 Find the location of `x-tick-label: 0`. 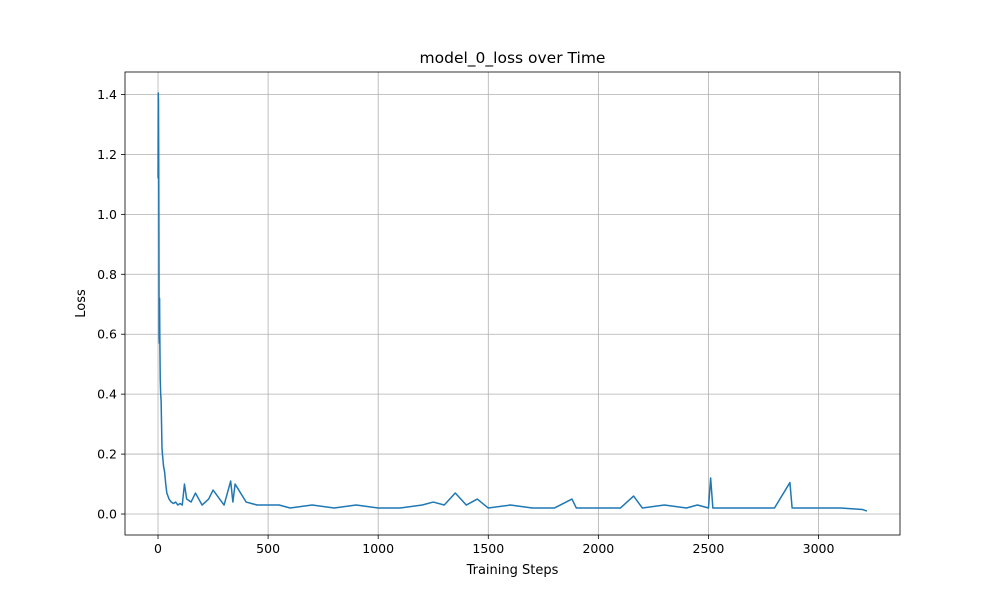

x-tick-label: 0 is located at coordinates (158, 548).